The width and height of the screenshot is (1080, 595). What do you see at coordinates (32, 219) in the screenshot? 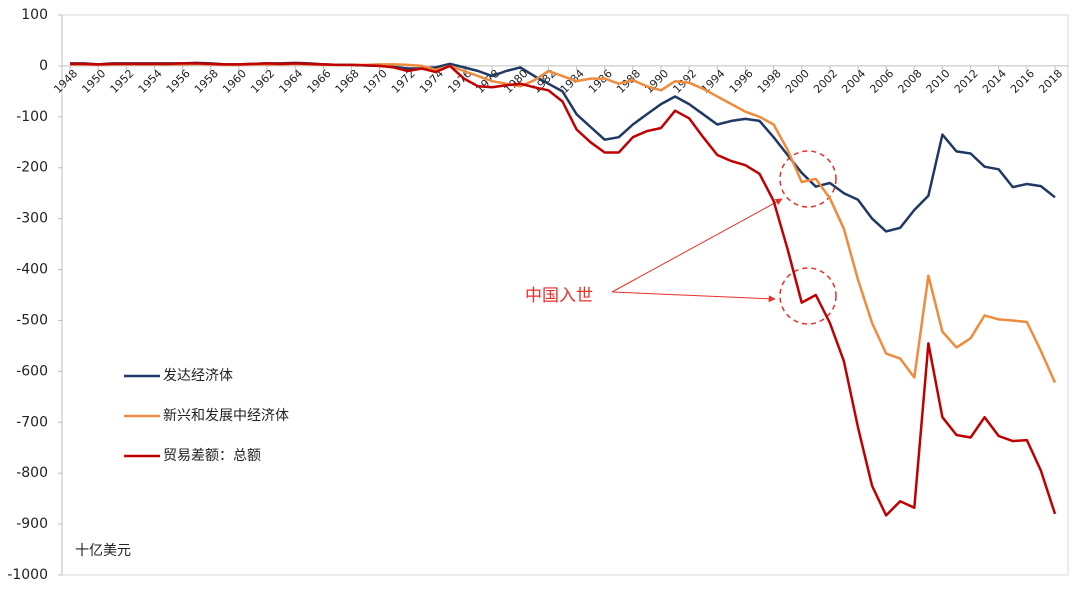
I see `y-tick-label: -300` at bounding box center [32, 219].